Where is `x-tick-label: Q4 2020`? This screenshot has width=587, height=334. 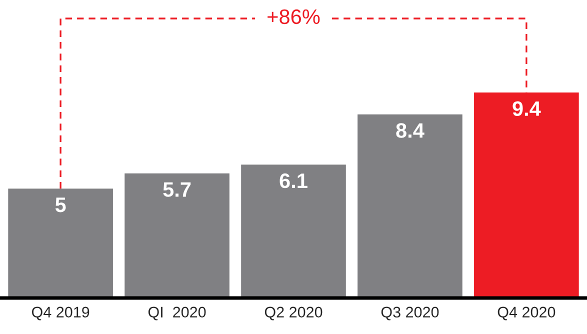
x-tick-label: Q4 2020 is located at coordinates (527, 313).